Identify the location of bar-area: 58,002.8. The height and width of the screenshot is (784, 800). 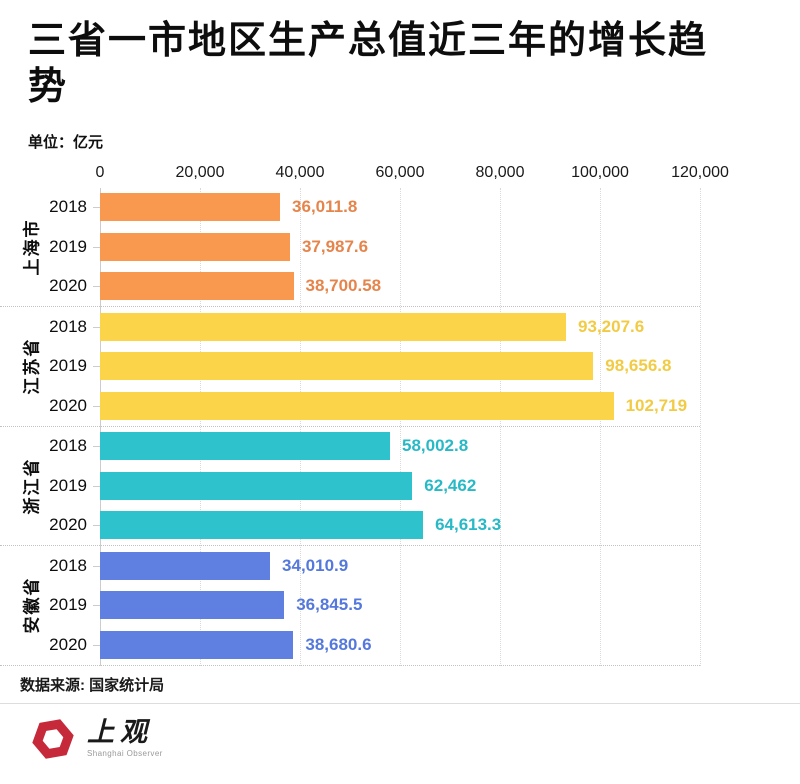
(396, 446).